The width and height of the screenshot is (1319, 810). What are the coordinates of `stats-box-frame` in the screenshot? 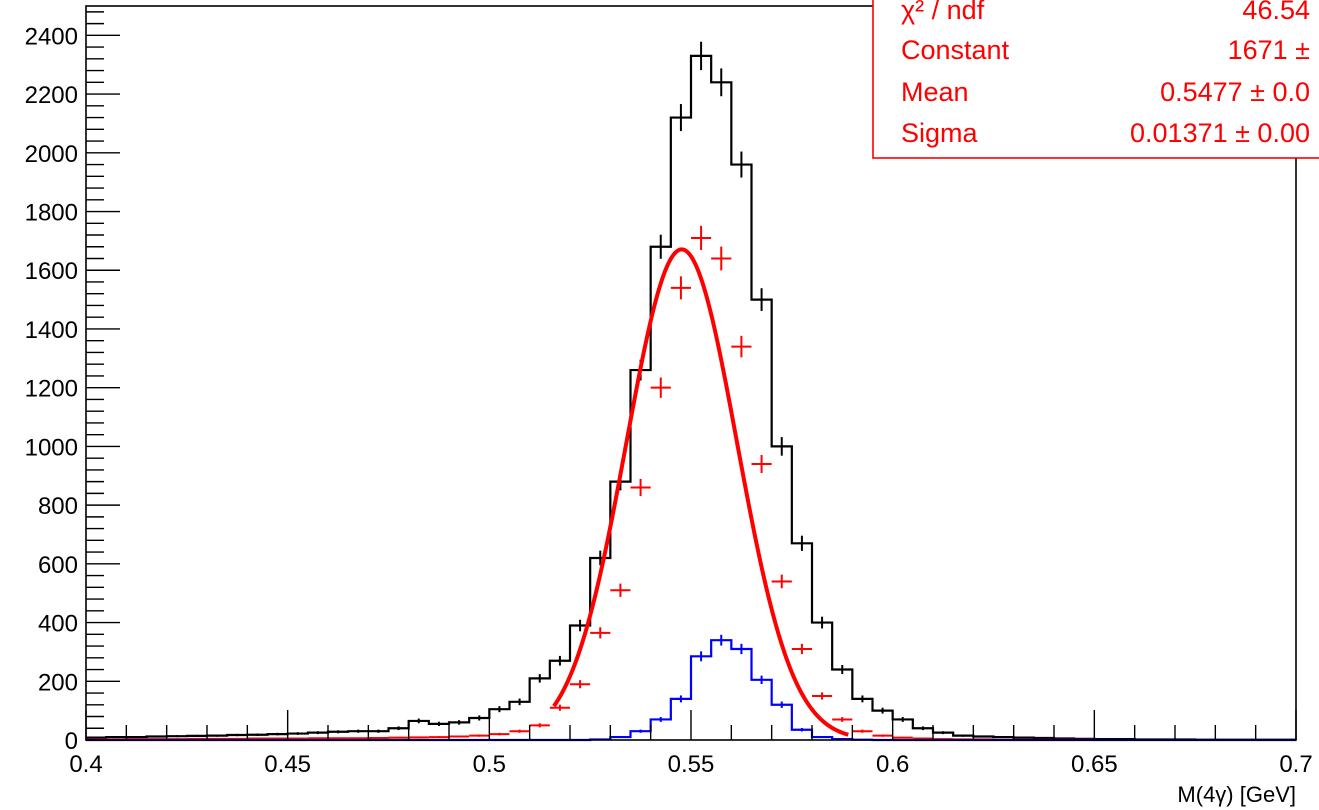 It's located at (1095, 79).